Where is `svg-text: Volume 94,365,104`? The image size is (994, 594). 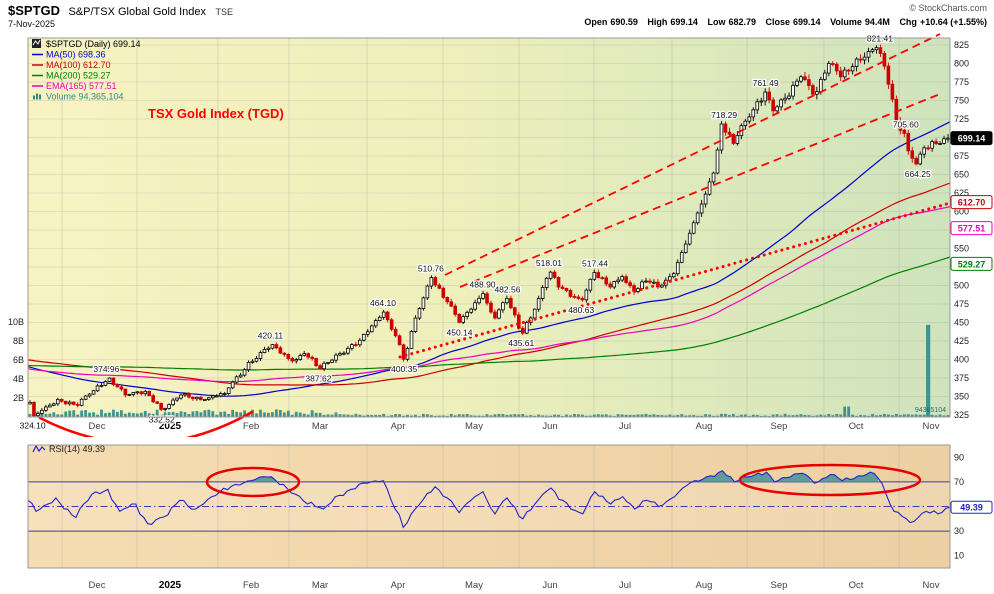 svg-text: Volume 94,365,104 is located at coordinates (85, 97).